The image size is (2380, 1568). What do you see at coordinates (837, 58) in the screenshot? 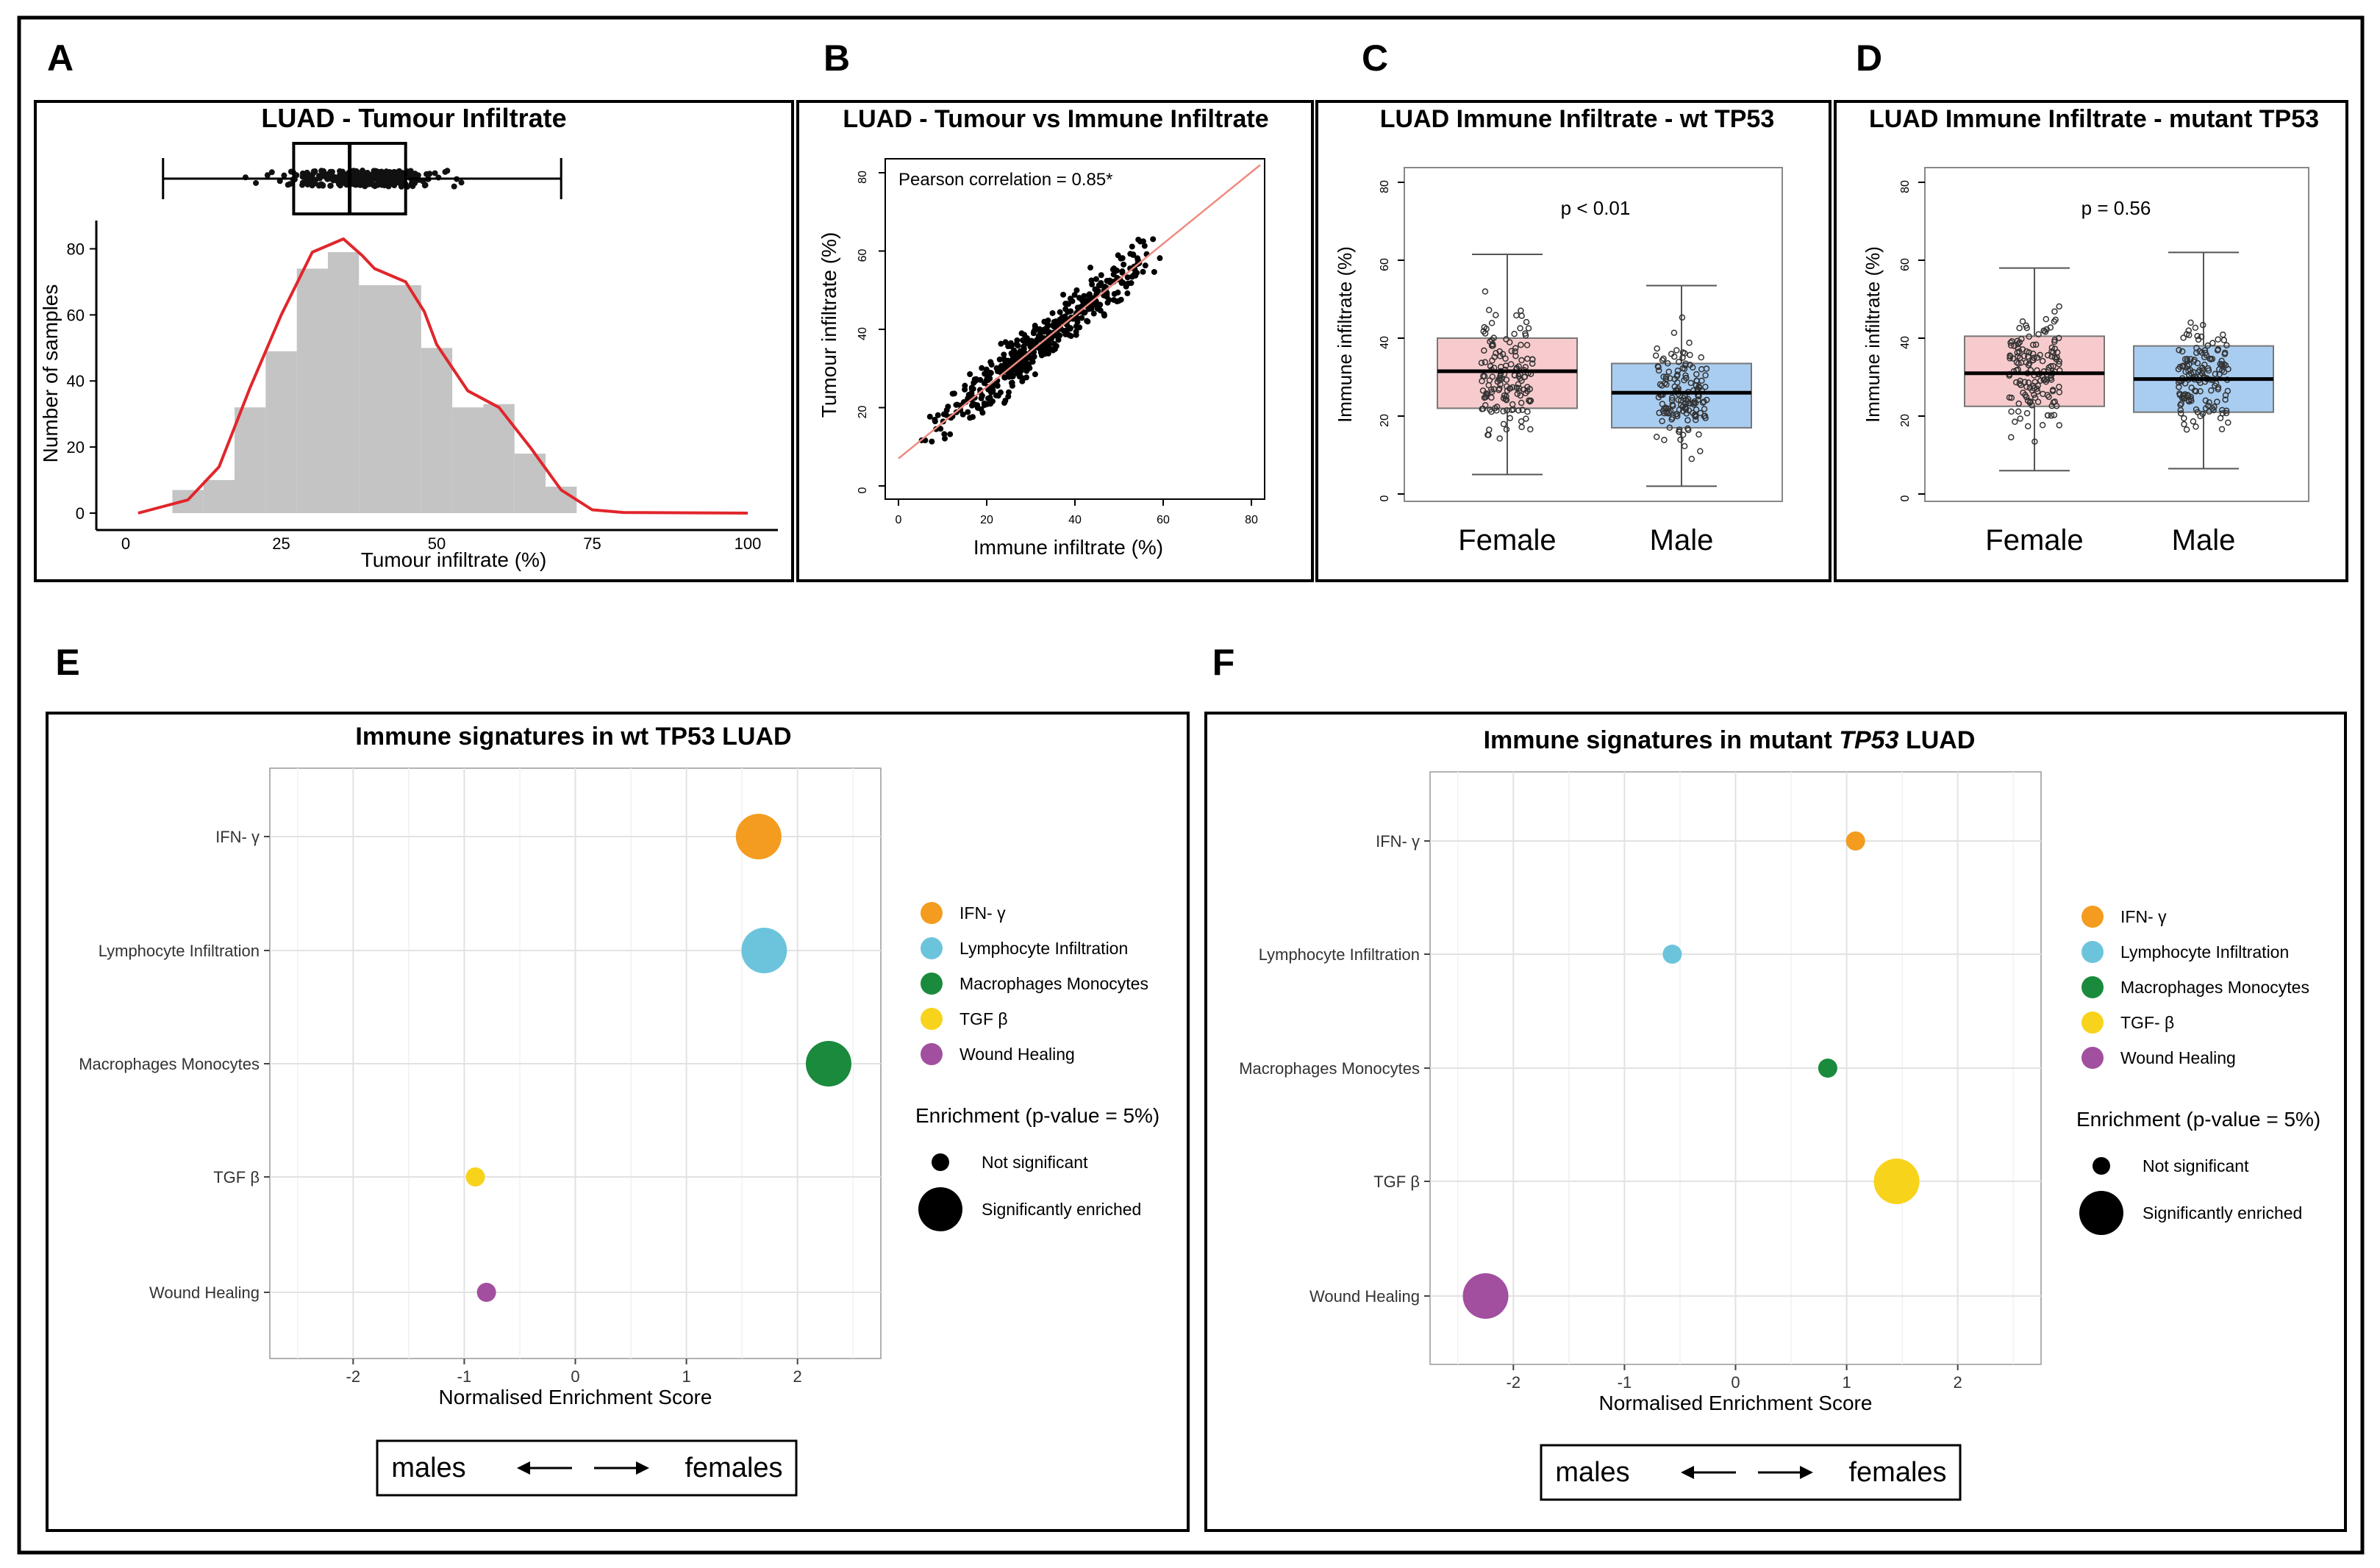
I see `panel-letter-B: B` at bounding box center [837, 58].